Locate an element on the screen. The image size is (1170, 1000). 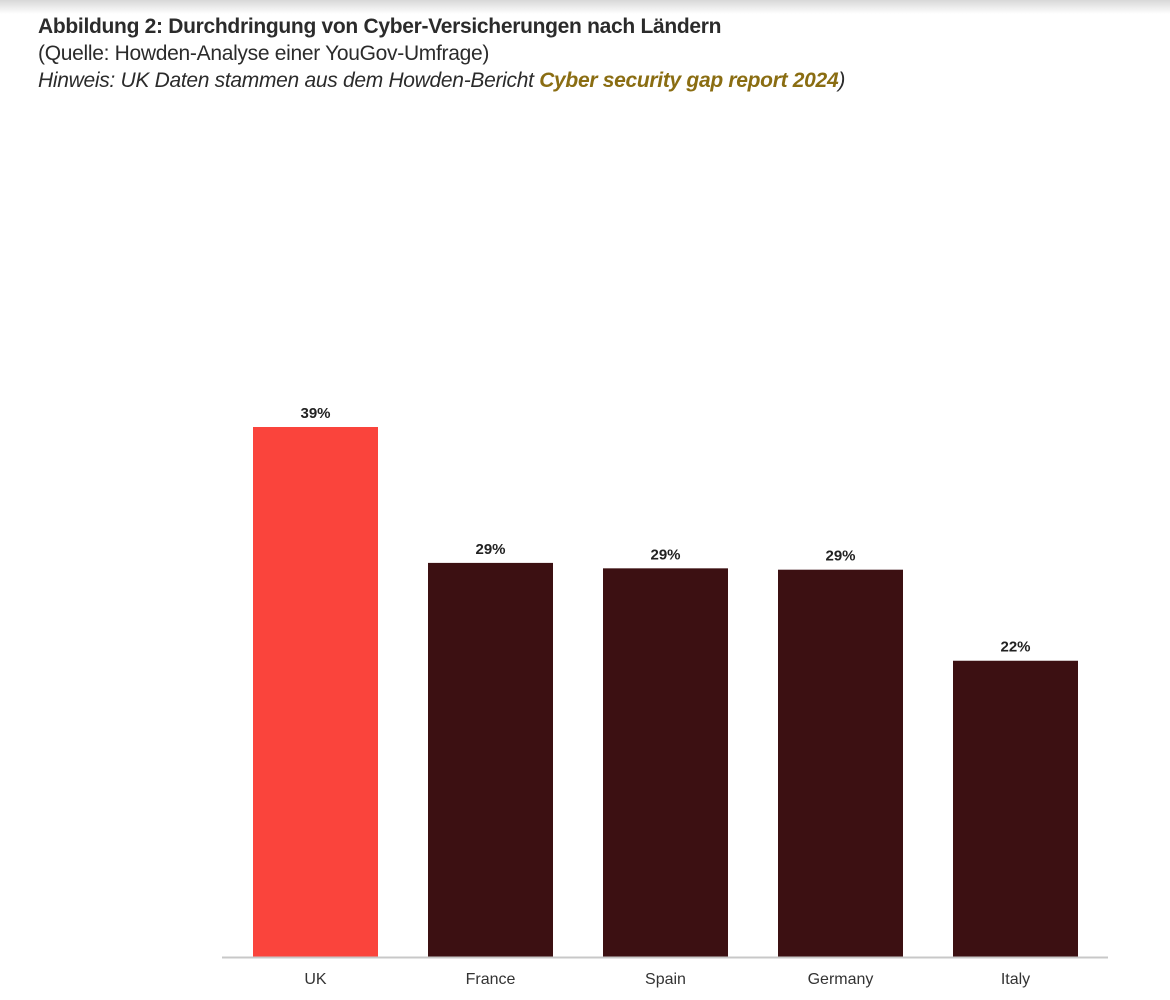
report-link: Cyber security gap report 2024 is located at coordinates (689, 80).